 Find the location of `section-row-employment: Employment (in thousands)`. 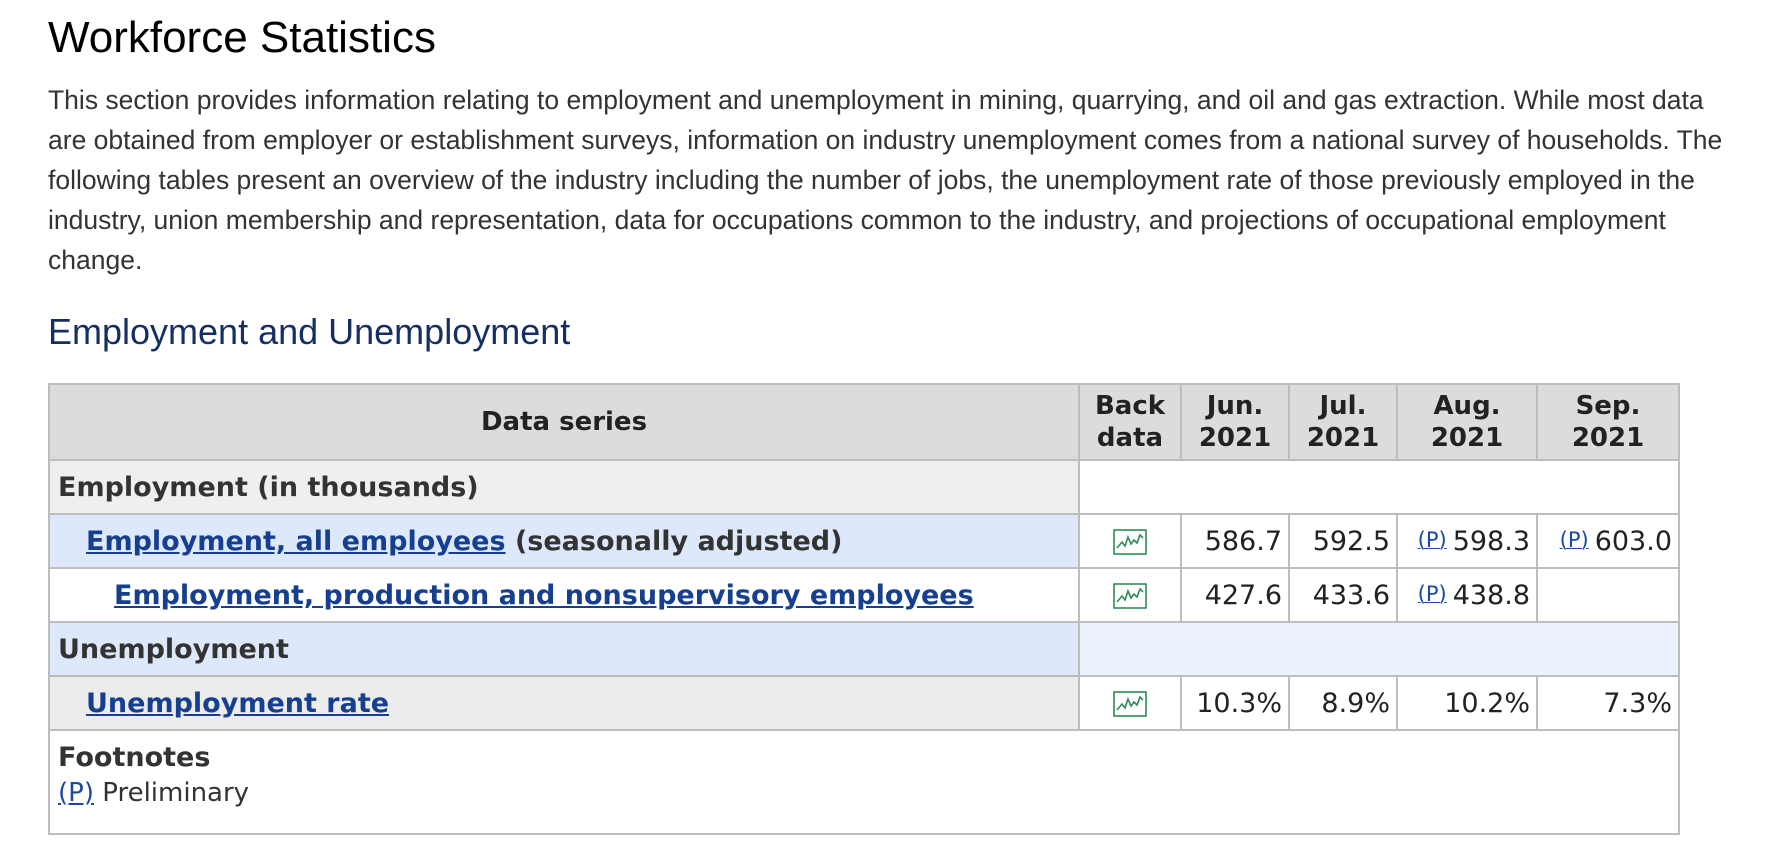

section-row-employment: Employment (in thousands) is located at coordinates (864, 487).